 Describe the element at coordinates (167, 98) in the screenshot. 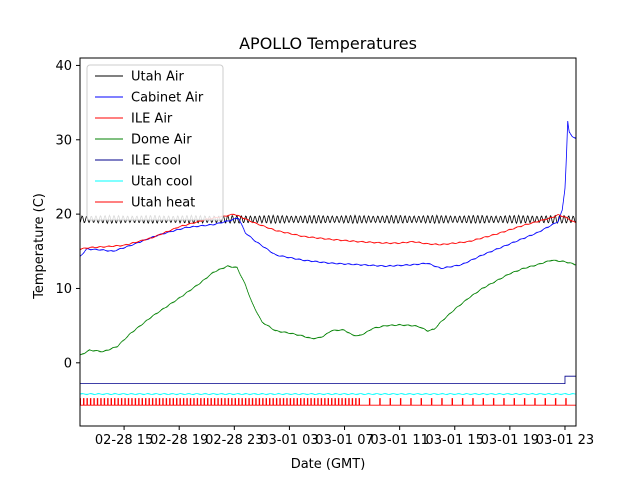

I see `legend-label-cabinet-air: Cabinet Air` at that location.